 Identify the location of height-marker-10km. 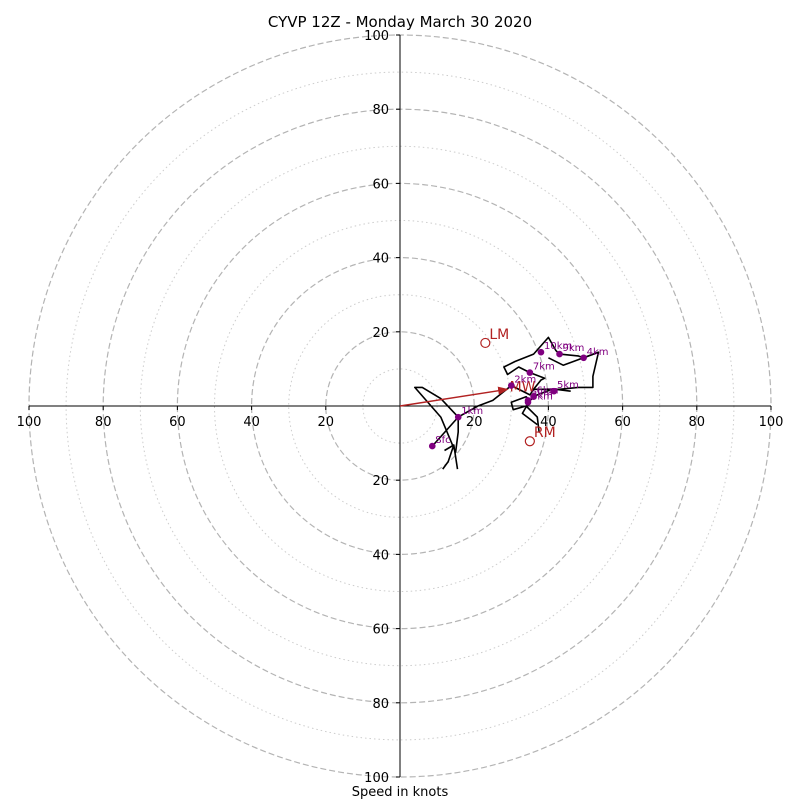
(541, 352).